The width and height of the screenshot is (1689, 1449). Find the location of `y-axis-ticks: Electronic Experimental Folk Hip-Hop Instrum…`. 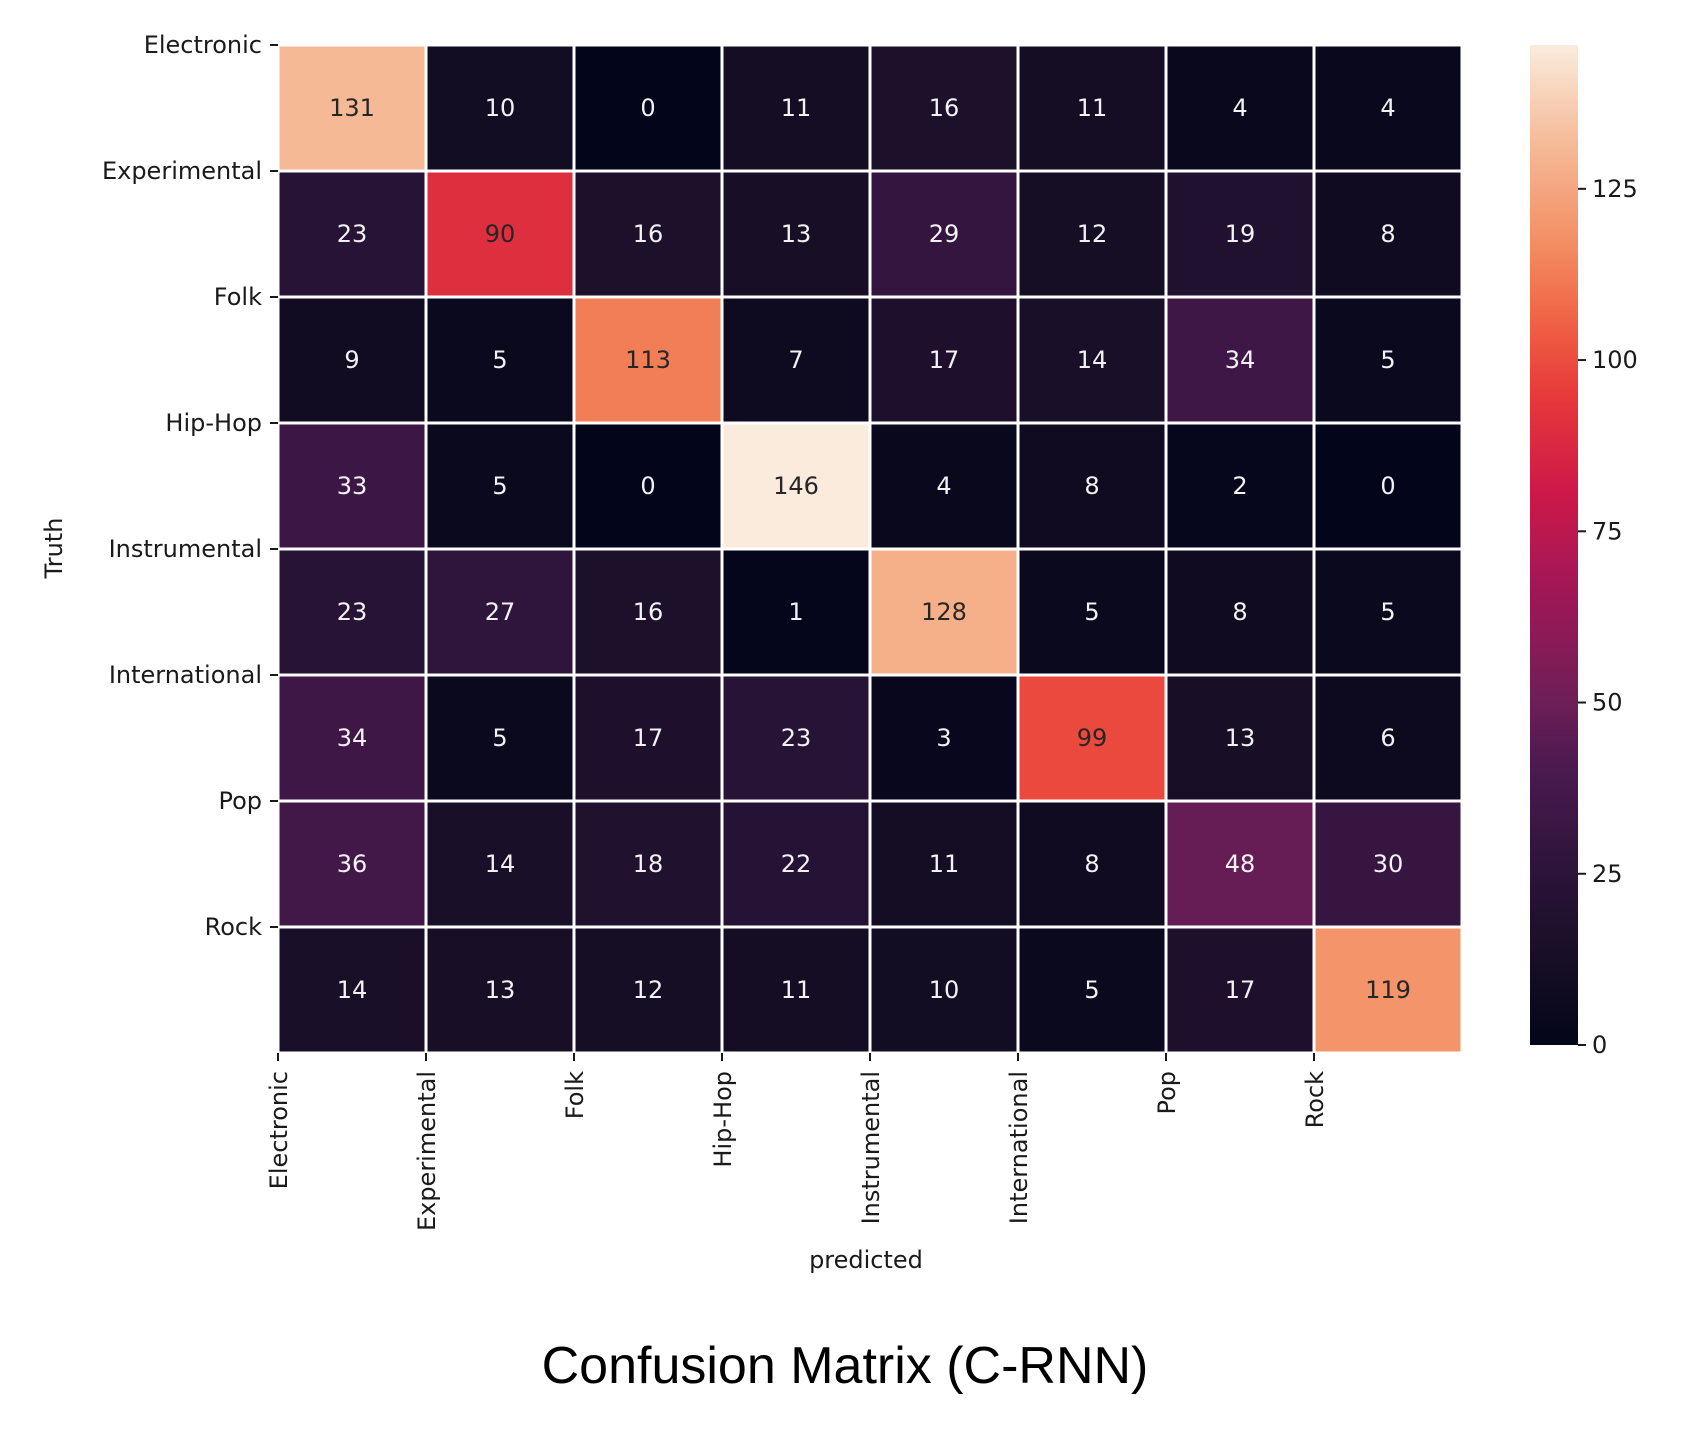

y-axis-ticks: Electronic Experimental Folk Hip-Hop Instrum… is located at coordinates (190, 486).